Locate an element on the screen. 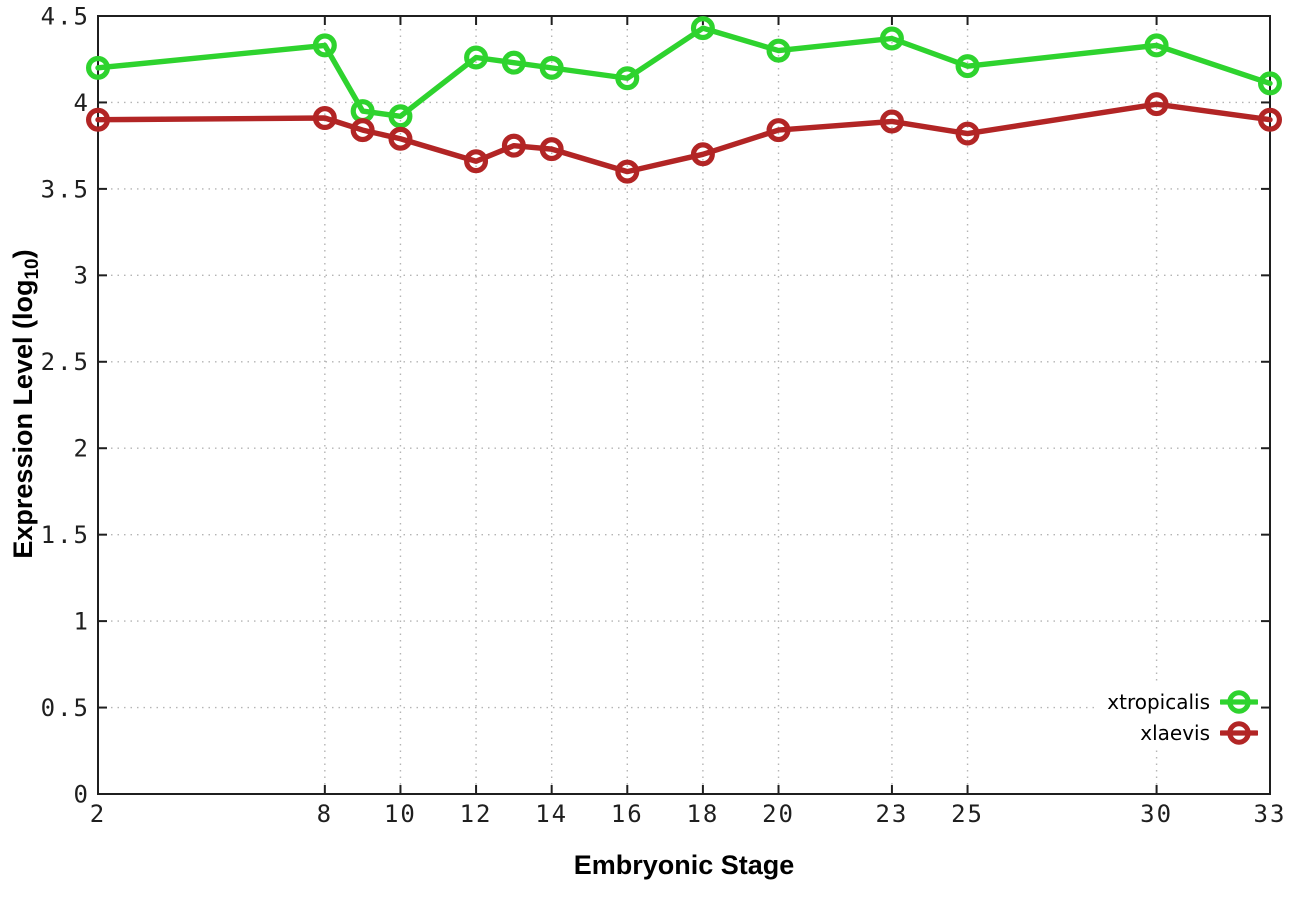  y-tick-label: 2.5 is located at coordinates (65, 362).